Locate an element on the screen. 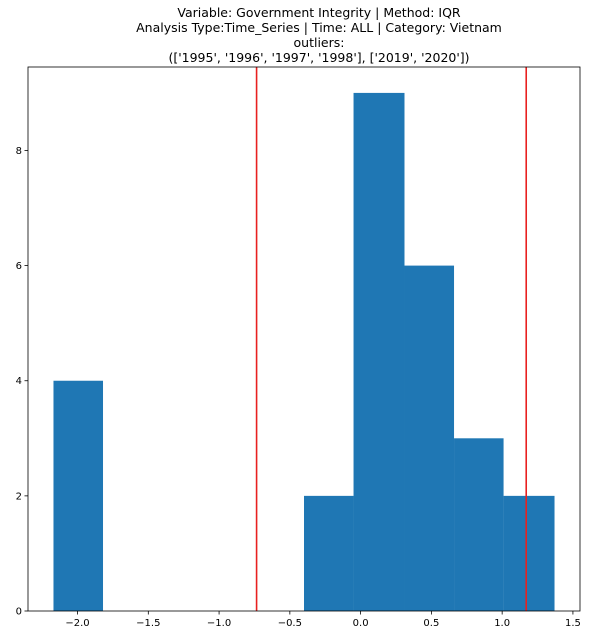  x-tick-label: −1.5 is located at coordinates (148, 623).